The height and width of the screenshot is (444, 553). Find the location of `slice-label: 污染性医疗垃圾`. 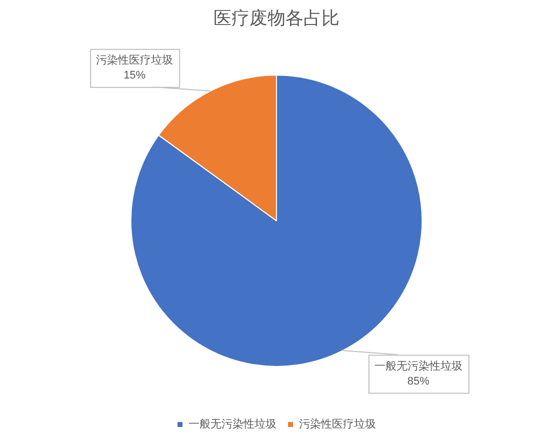

slice-label: 污染性医疗垃圾 is located at coordinates (135, 59).